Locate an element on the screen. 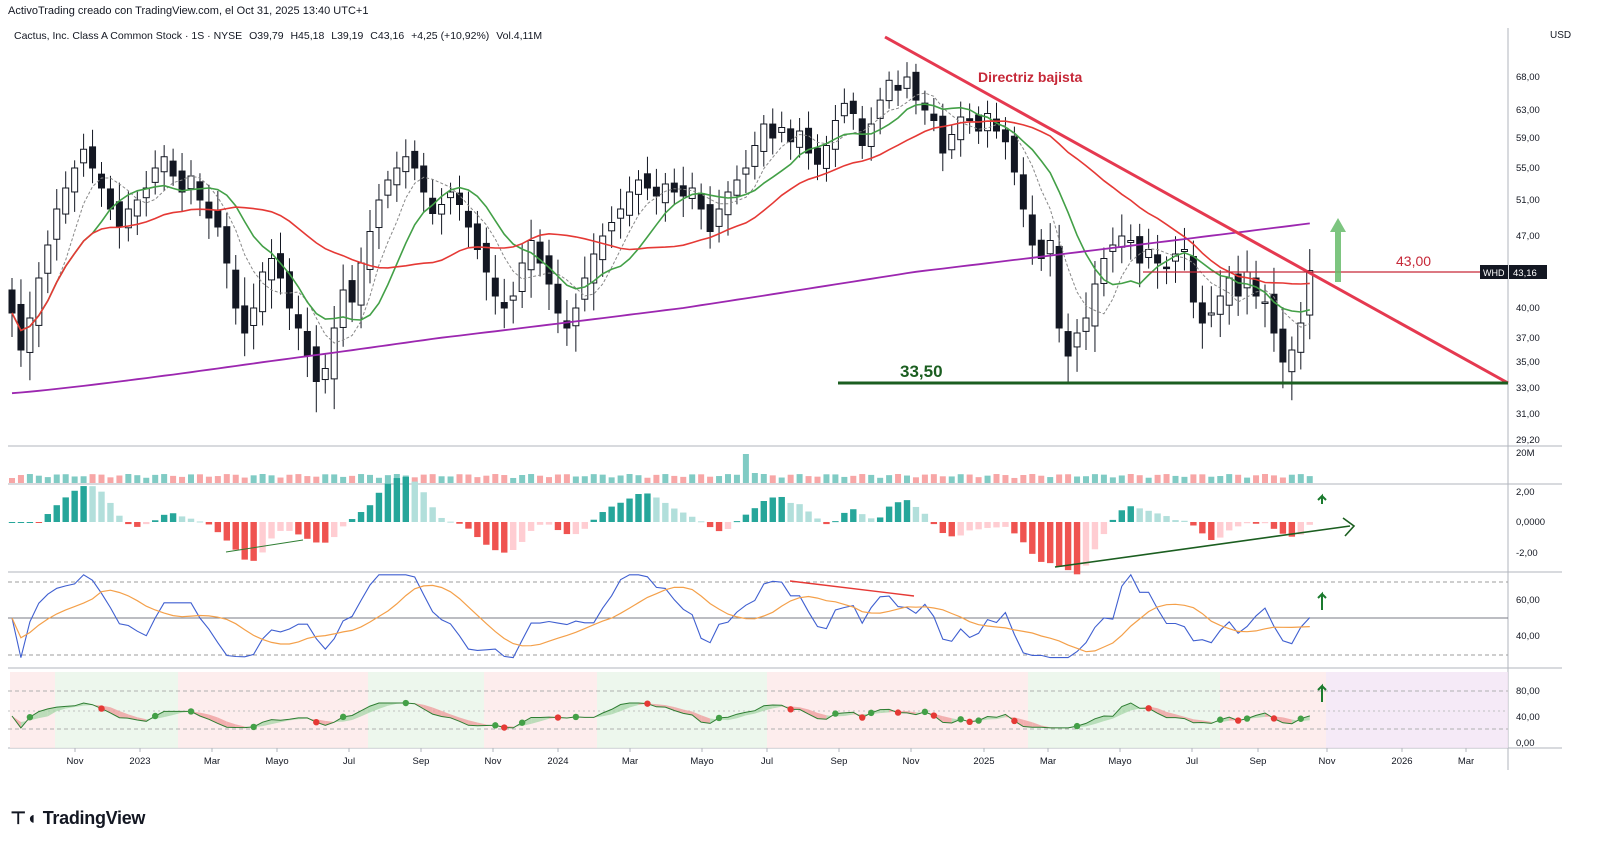 The width and height of the screenshot is (1600, 842). tradingview-logo: ⊤◖ TradingView is located at coordinates (77, 818).